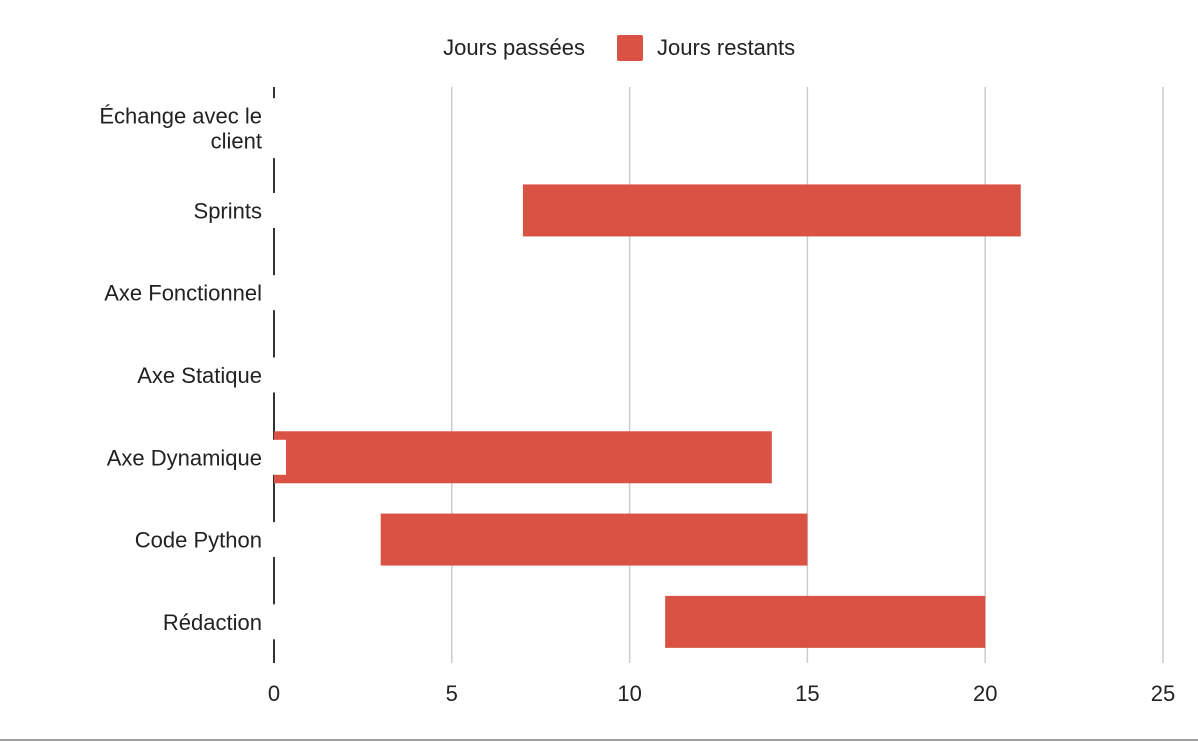 The image size is (1198, 742). What do you see at coordinates (599, 740) in the screenshot?
I see `bottom-divider` at bounding box center [599, 740].